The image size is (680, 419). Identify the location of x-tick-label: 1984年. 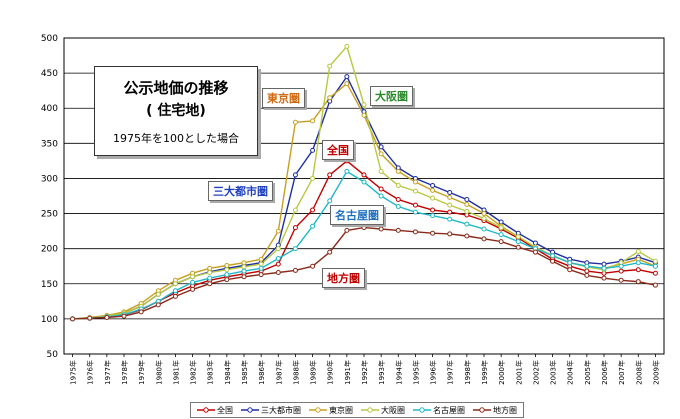
(227, 372).